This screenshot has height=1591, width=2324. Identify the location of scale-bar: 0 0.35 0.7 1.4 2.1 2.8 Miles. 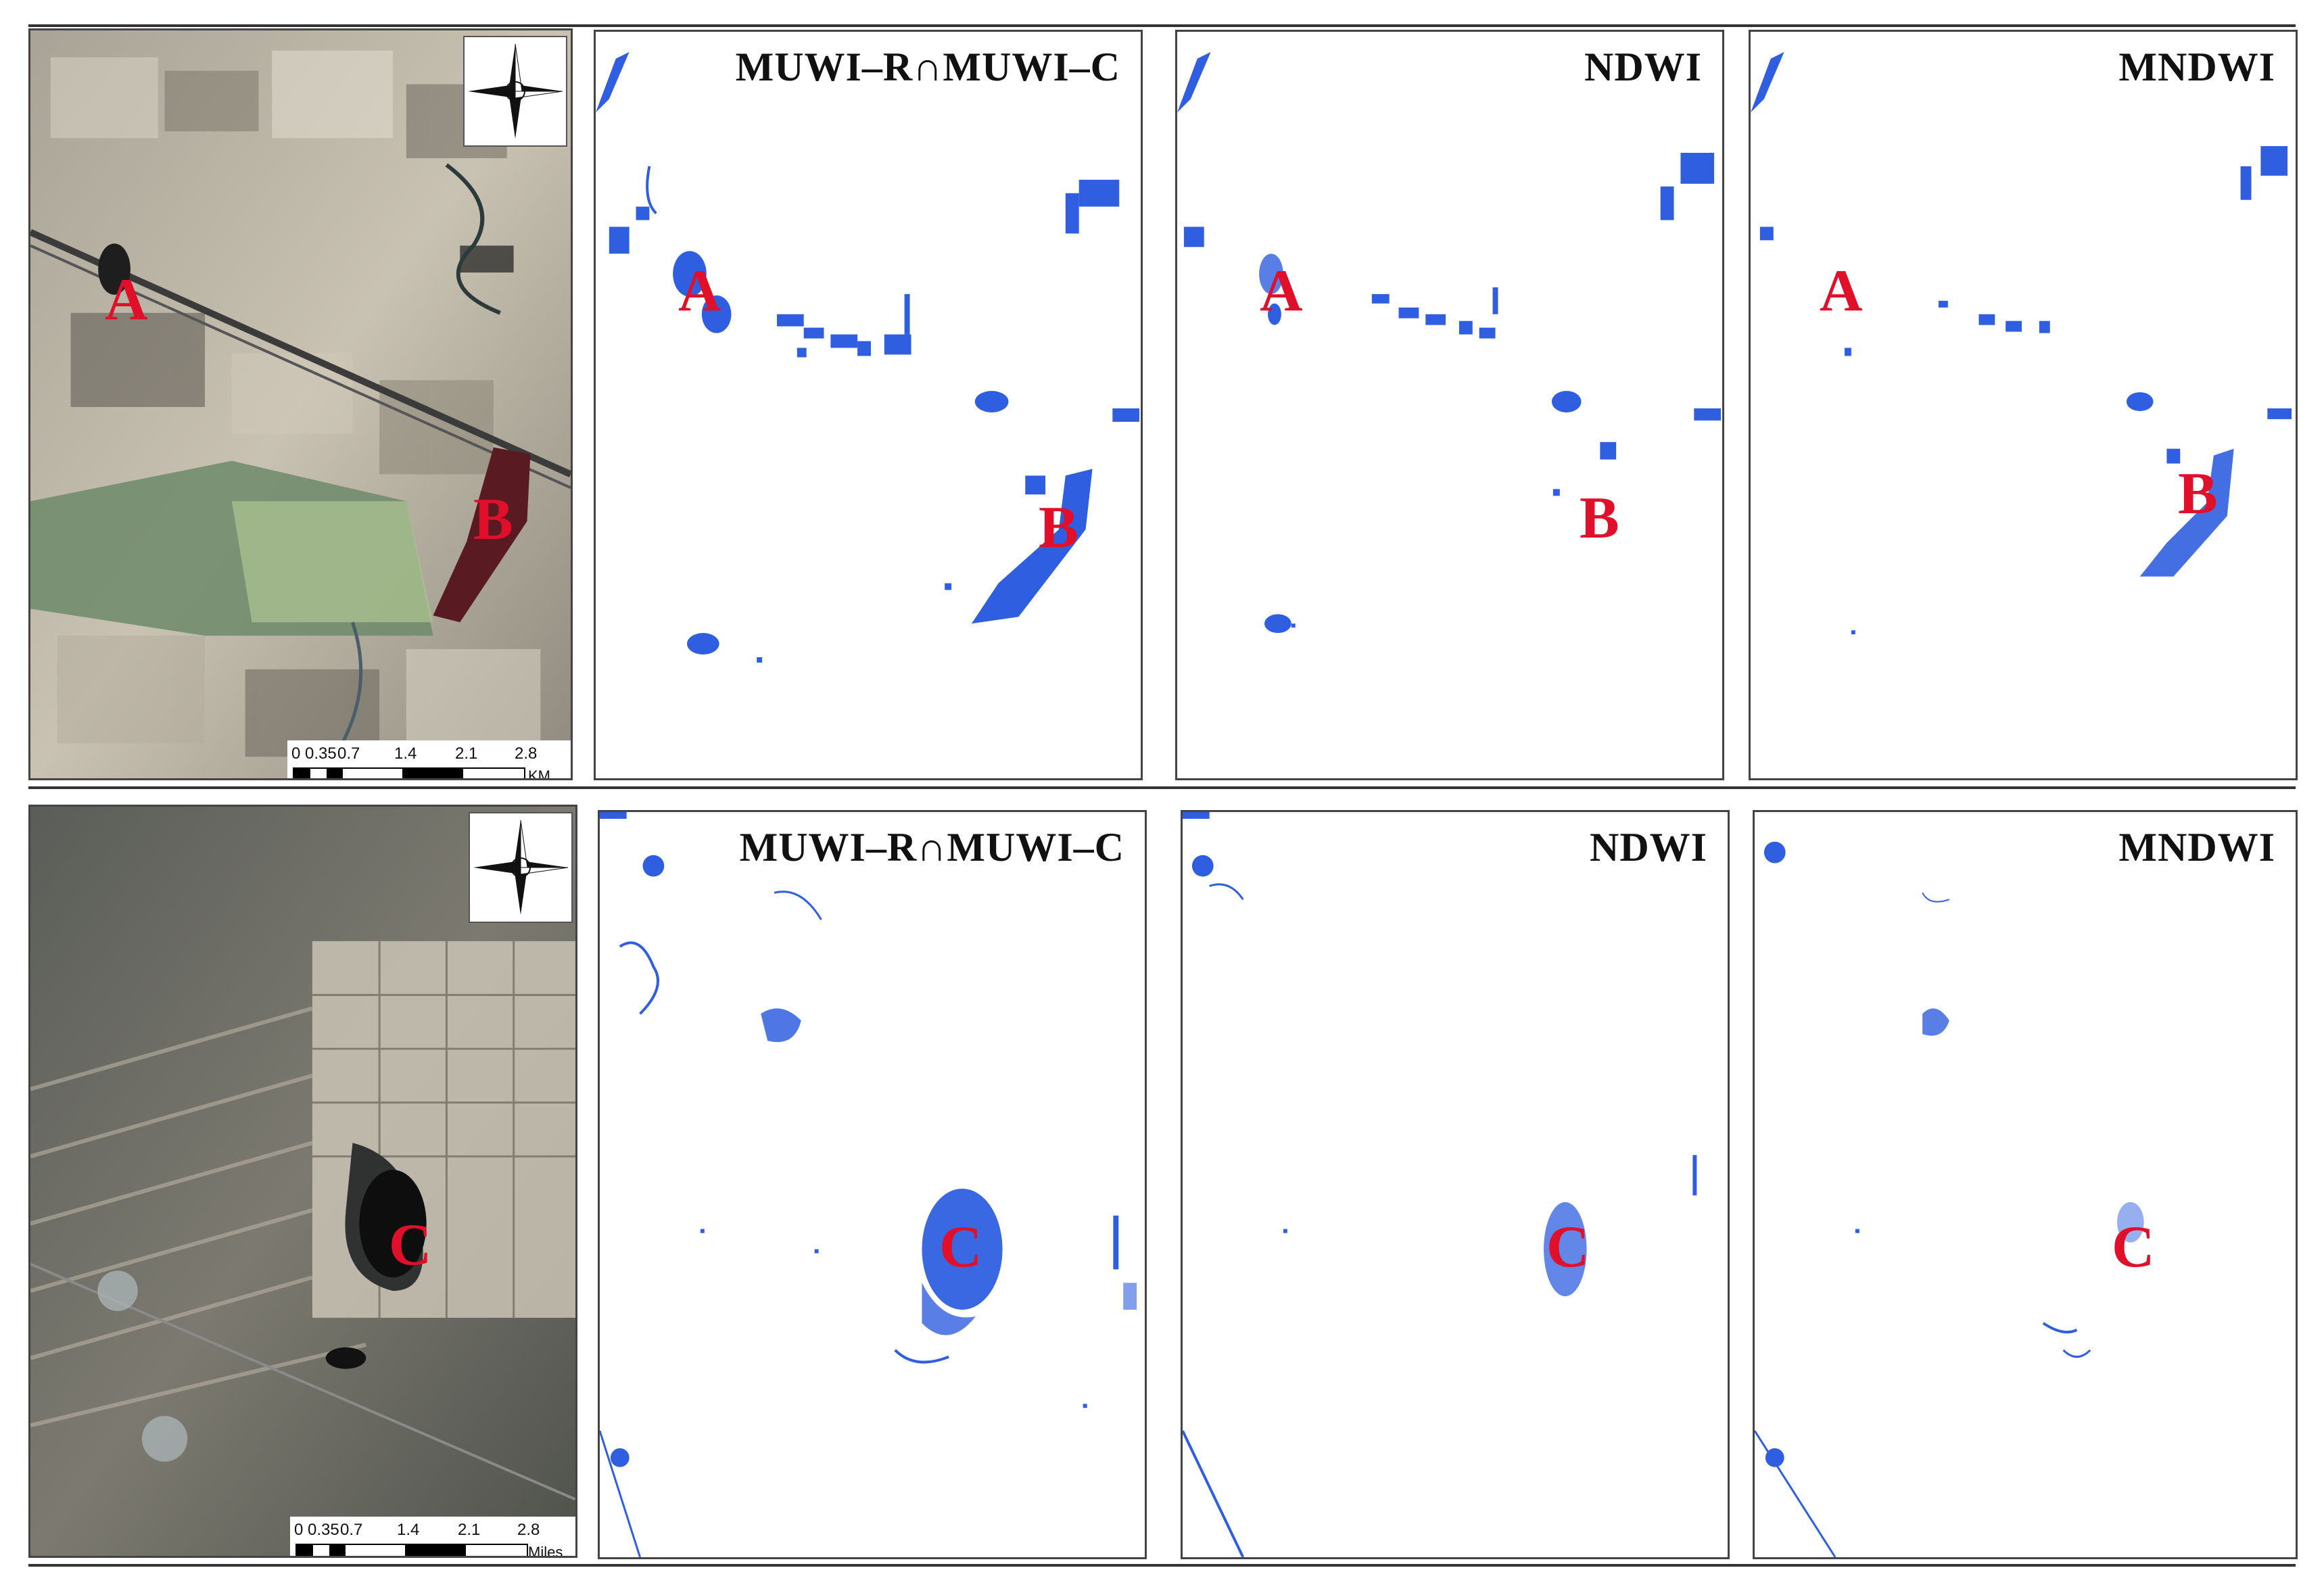
(432, 1537).